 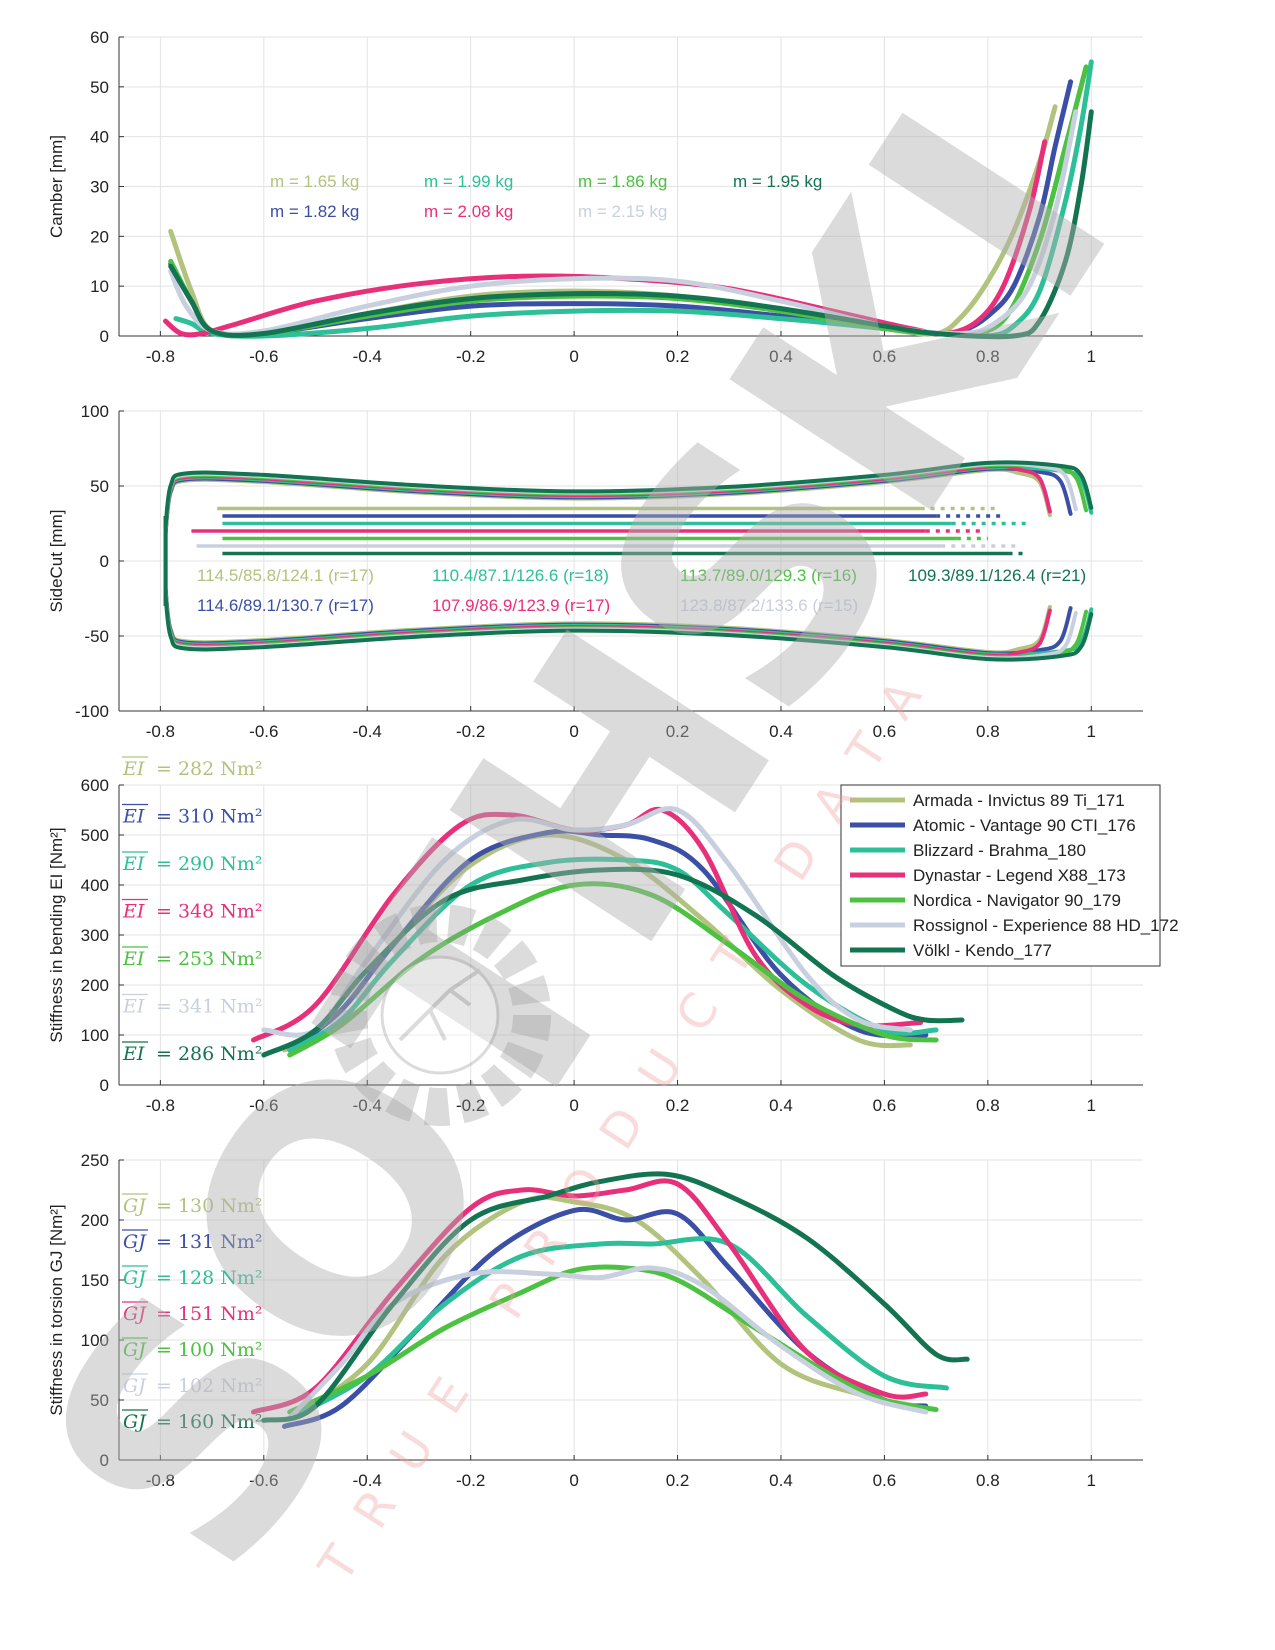 I want to click on average-value: = 100 Nm², so click(x=209, y=1350).